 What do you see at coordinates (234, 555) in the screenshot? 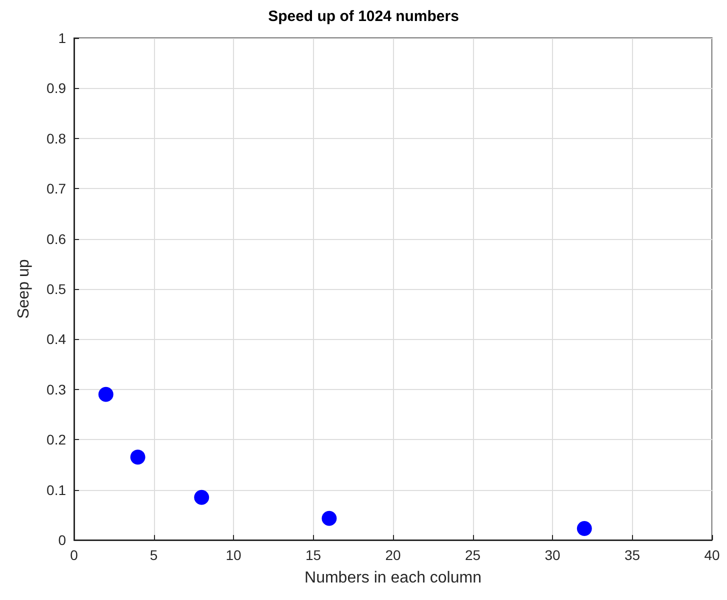
I see `x-tick-label: 10` at bounding box center [234, 555].